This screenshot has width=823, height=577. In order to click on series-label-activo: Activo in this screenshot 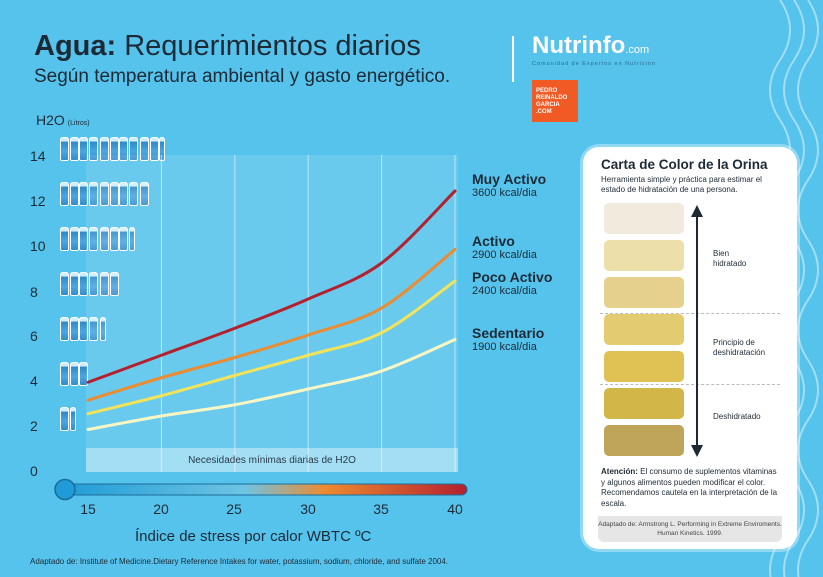, I will do `click(493, 241)`.